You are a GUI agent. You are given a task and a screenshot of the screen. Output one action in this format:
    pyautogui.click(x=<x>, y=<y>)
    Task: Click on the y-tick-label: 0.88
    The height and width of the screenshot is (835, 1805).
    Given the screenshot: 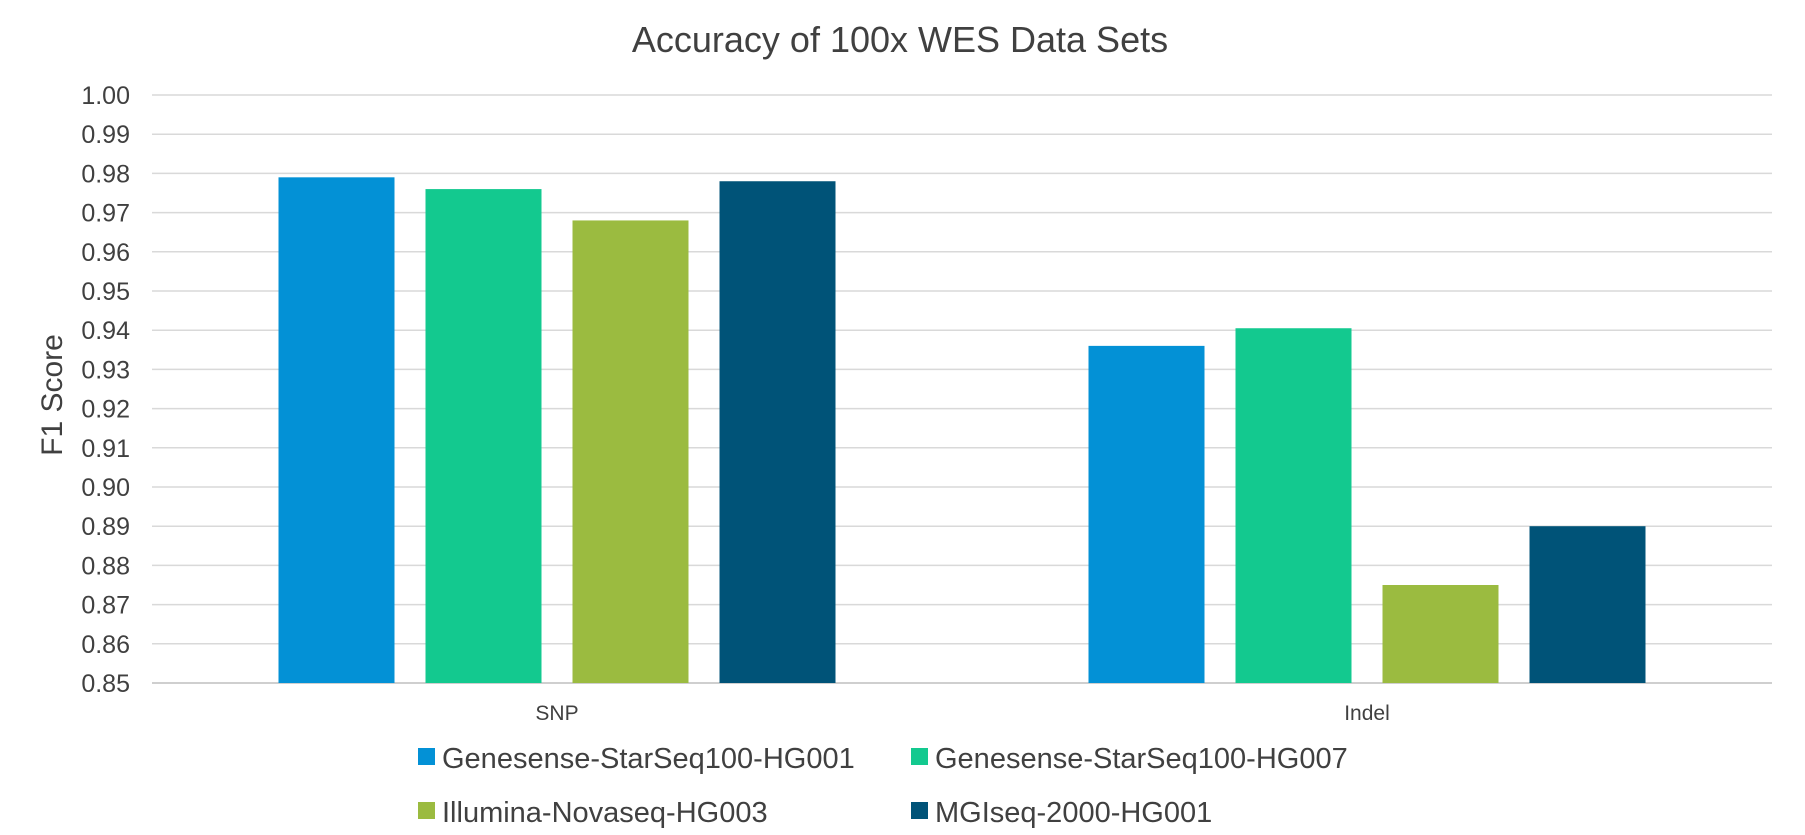 What is the action you would take?
    pyautogui.click(x=105, y=566)
    